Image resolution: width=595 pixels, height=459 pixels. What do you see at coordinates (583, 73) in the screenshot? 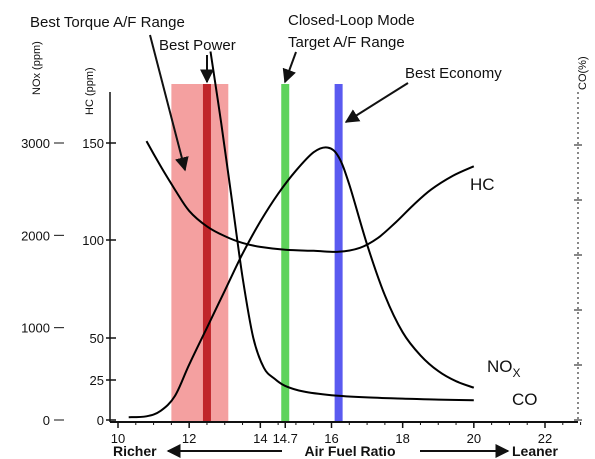
I see `co-axis-label: CO(%)` at bounding box center [583, 73].